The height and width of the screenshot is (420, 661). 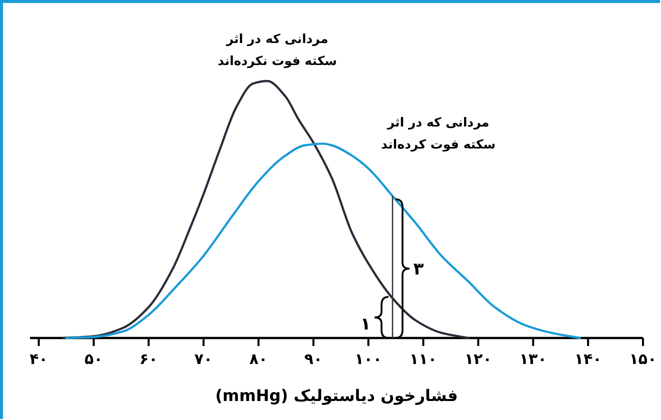 What do you see at coordinates (478, 359) in the screenshot?
I see `x-tick-label: ۱۲۰` at bounding box center [478, 359].